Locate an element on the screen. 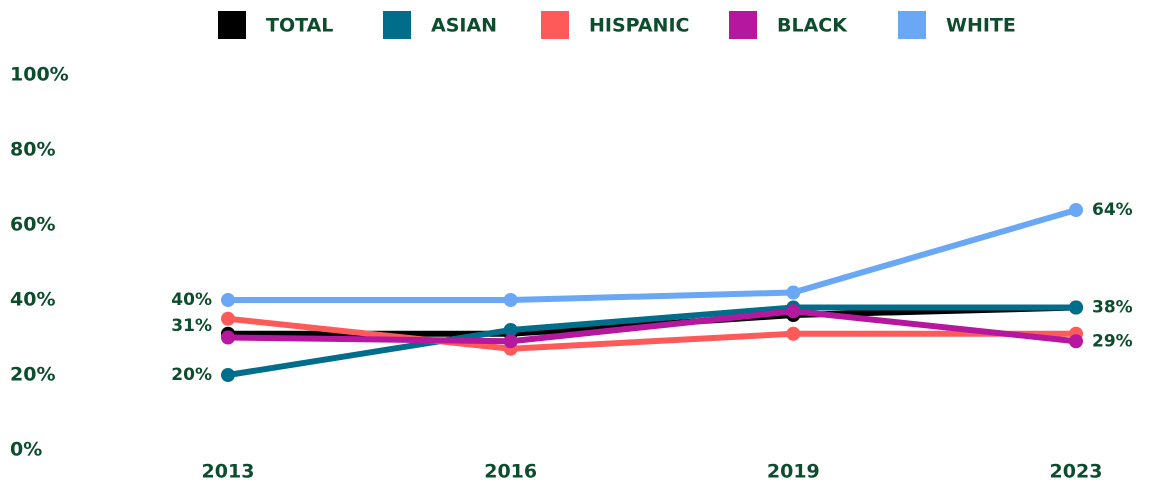  data-label: 64% is located at coordinates (1112, 210).